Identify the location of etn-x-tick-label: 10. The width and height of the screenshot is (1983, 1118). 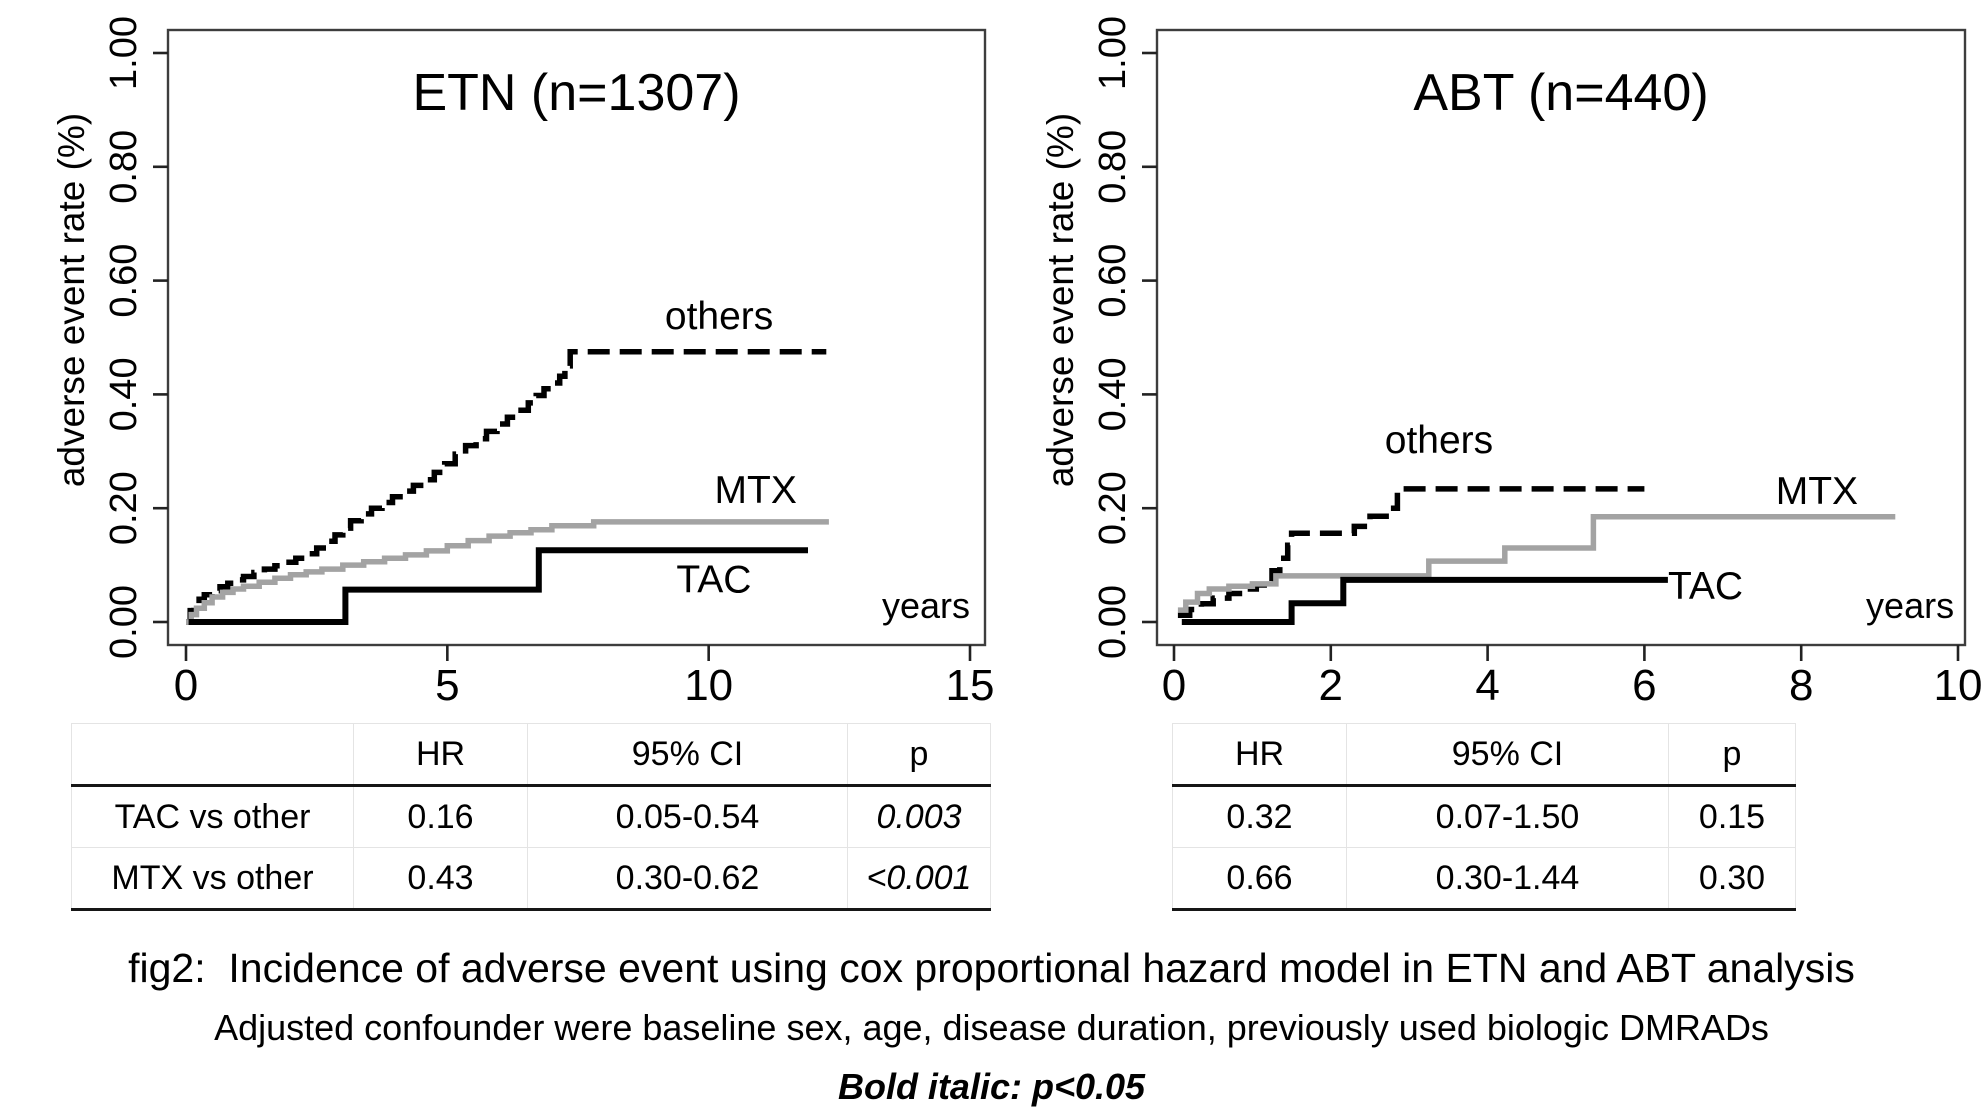
(708, 685).